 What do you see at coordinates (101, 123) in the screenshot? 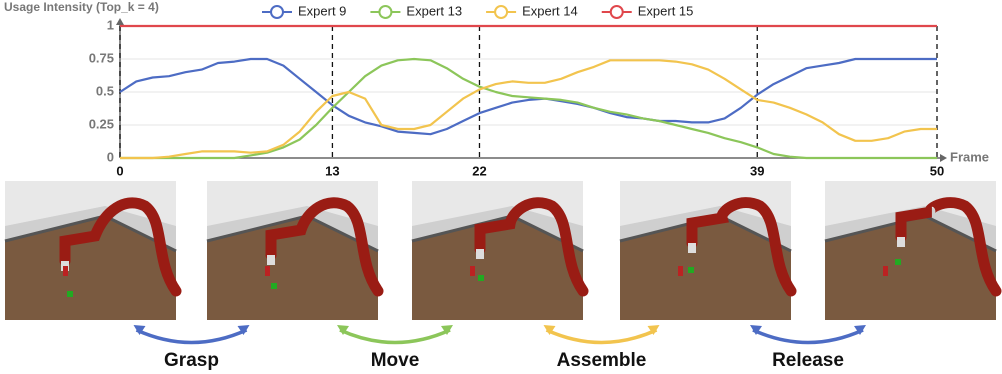
I see `y-tick-label: 0.25` at bounding box center [101, 123].